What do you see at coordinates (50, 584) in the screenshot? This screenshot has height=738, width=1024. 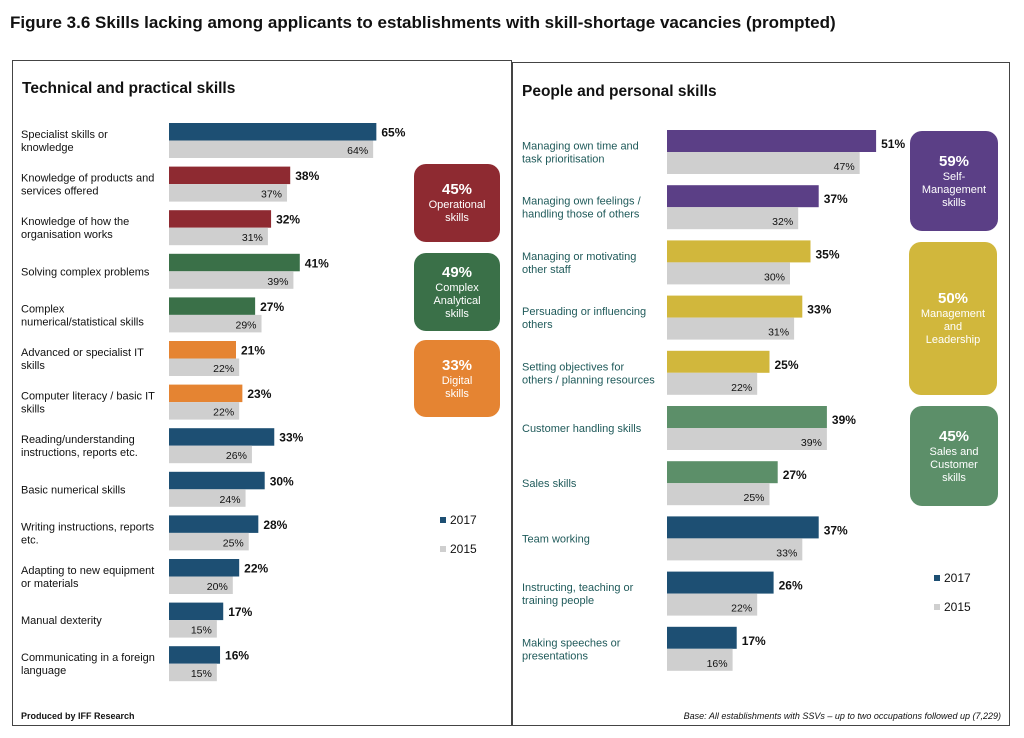 I see `category-label: or materials` at bounding box center [50, 584].